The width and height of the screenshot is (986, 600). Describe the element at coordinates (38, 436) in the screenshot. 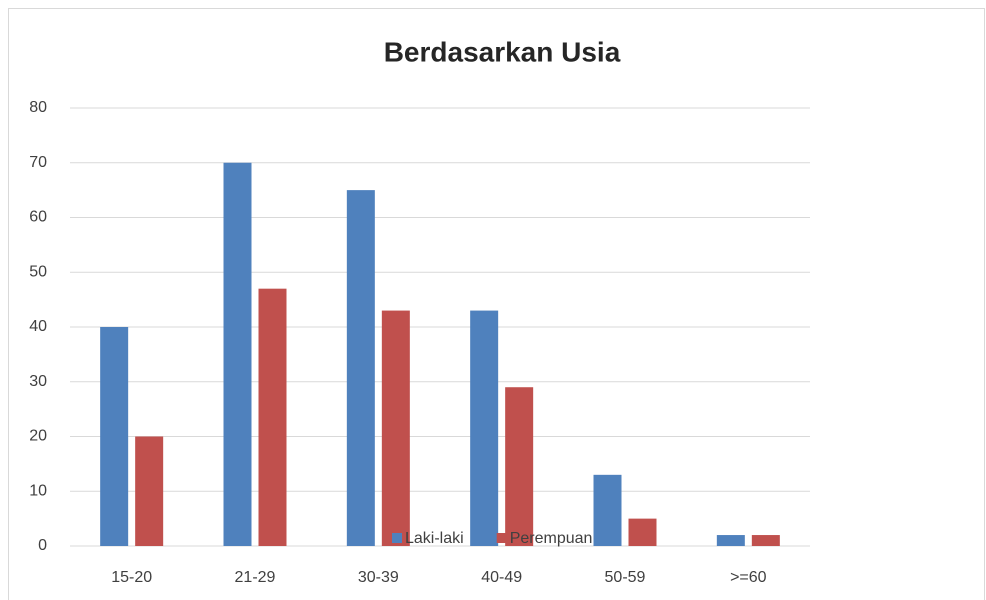

I see `y-tick-label: 20` at that location.